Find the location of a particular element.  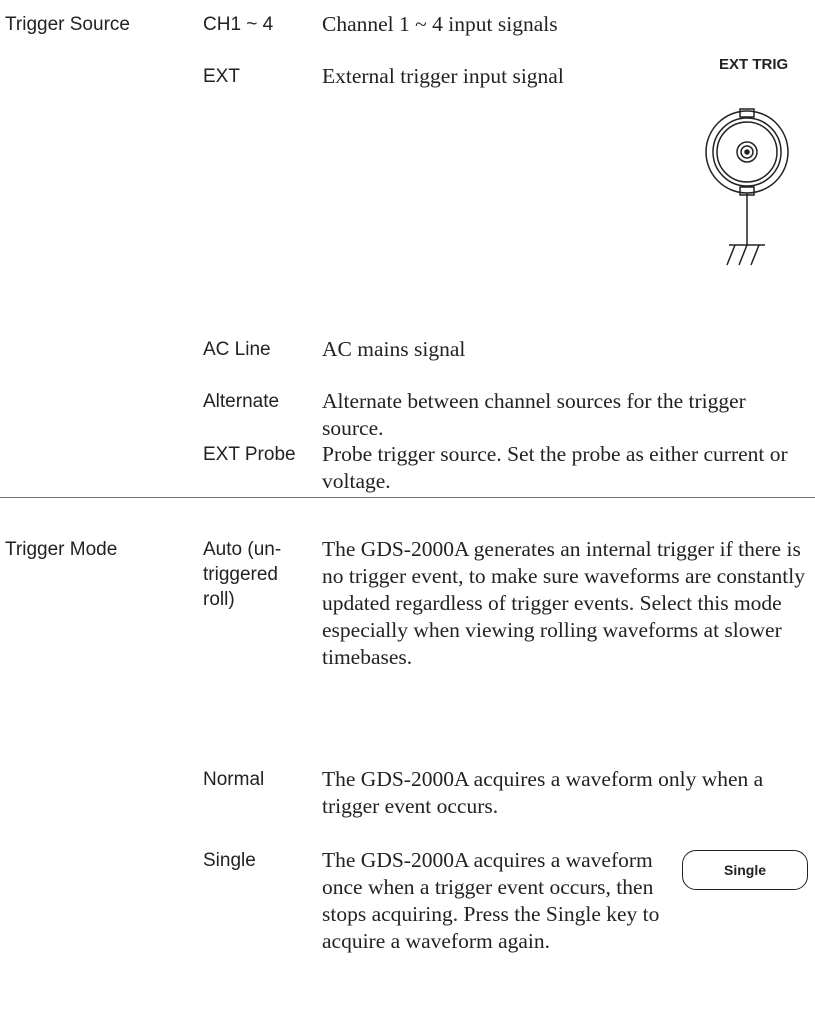

option: Normal is located at coordinates (234, 779).